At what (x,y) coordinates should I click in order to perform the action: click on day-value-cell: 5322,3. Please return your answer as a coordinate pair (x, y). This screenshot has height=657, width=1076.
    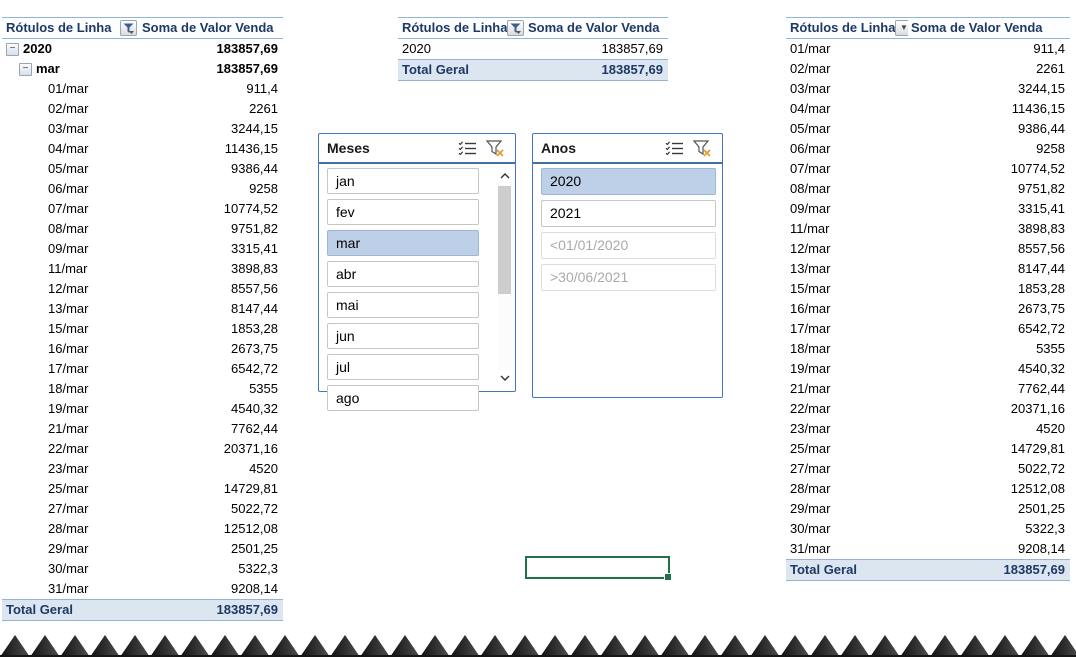
    Looking at the image, I should click on (1045, 528).